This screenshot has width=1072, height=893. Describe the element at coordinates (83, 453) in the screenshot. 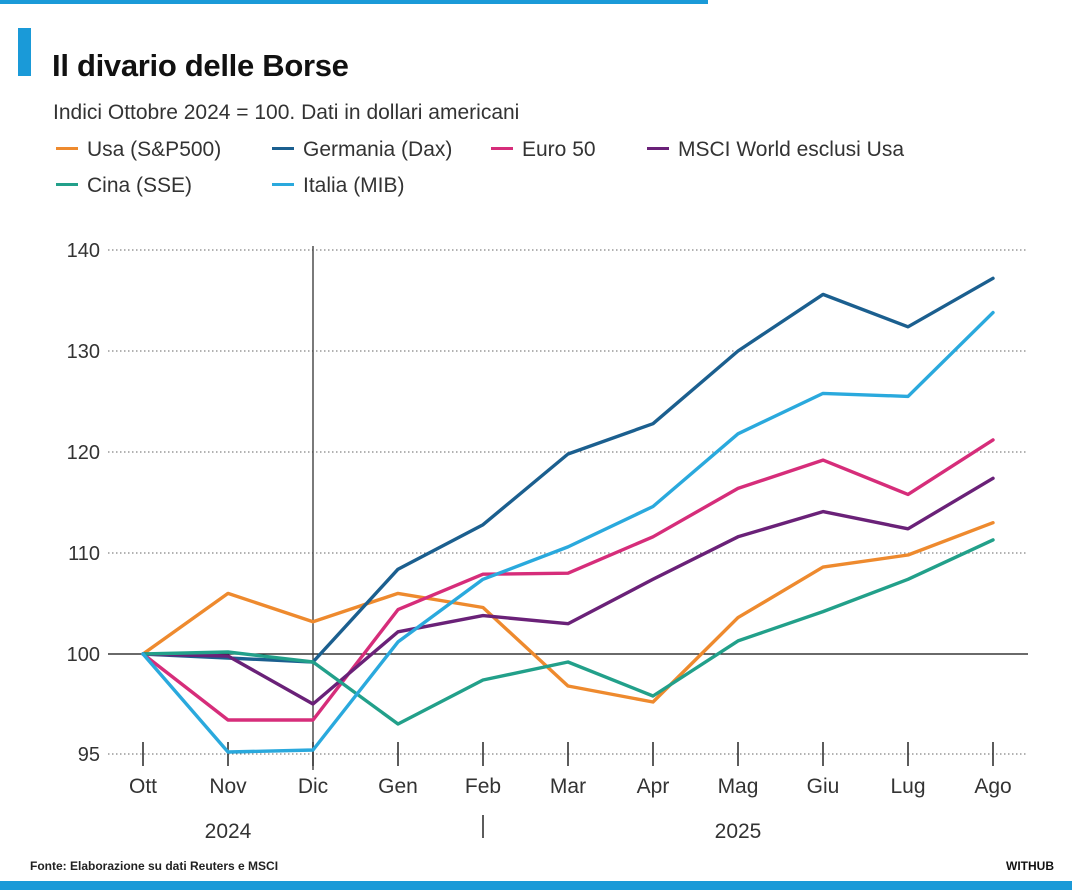

I see `y-tick-label: 120` at that location.